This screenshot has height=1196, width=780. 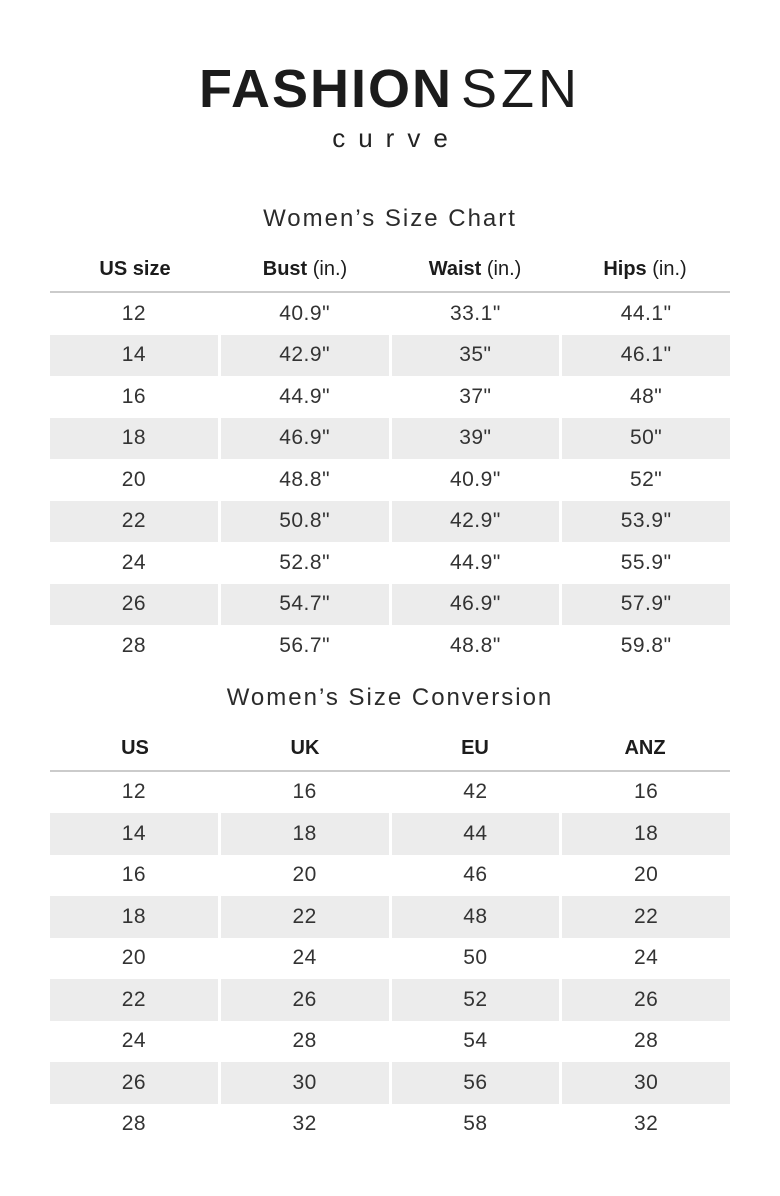 What do you see at coordinates (475, 1041) in the screenshot?
I see `table-cell: 54` at bounding box center [475, 1041].